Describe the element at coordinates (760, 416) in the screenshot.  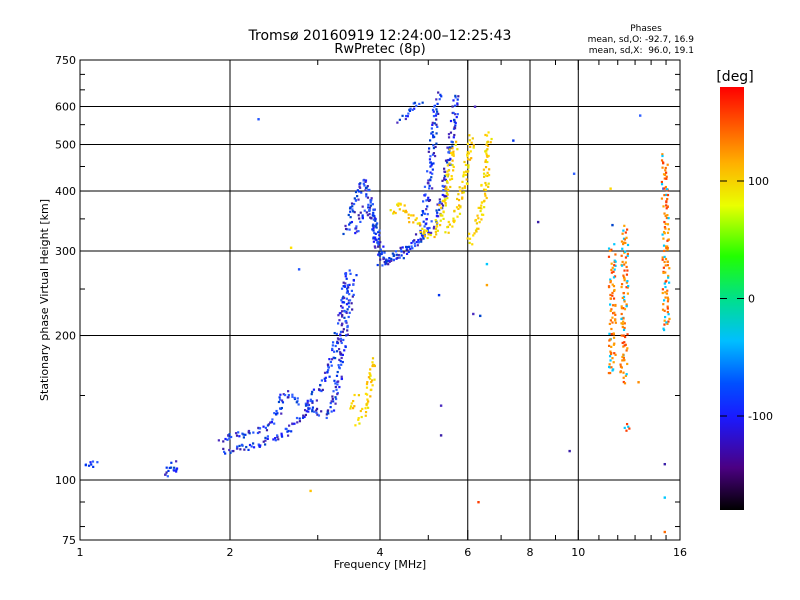
I see `colorbar-tick-label: -100` at that location.